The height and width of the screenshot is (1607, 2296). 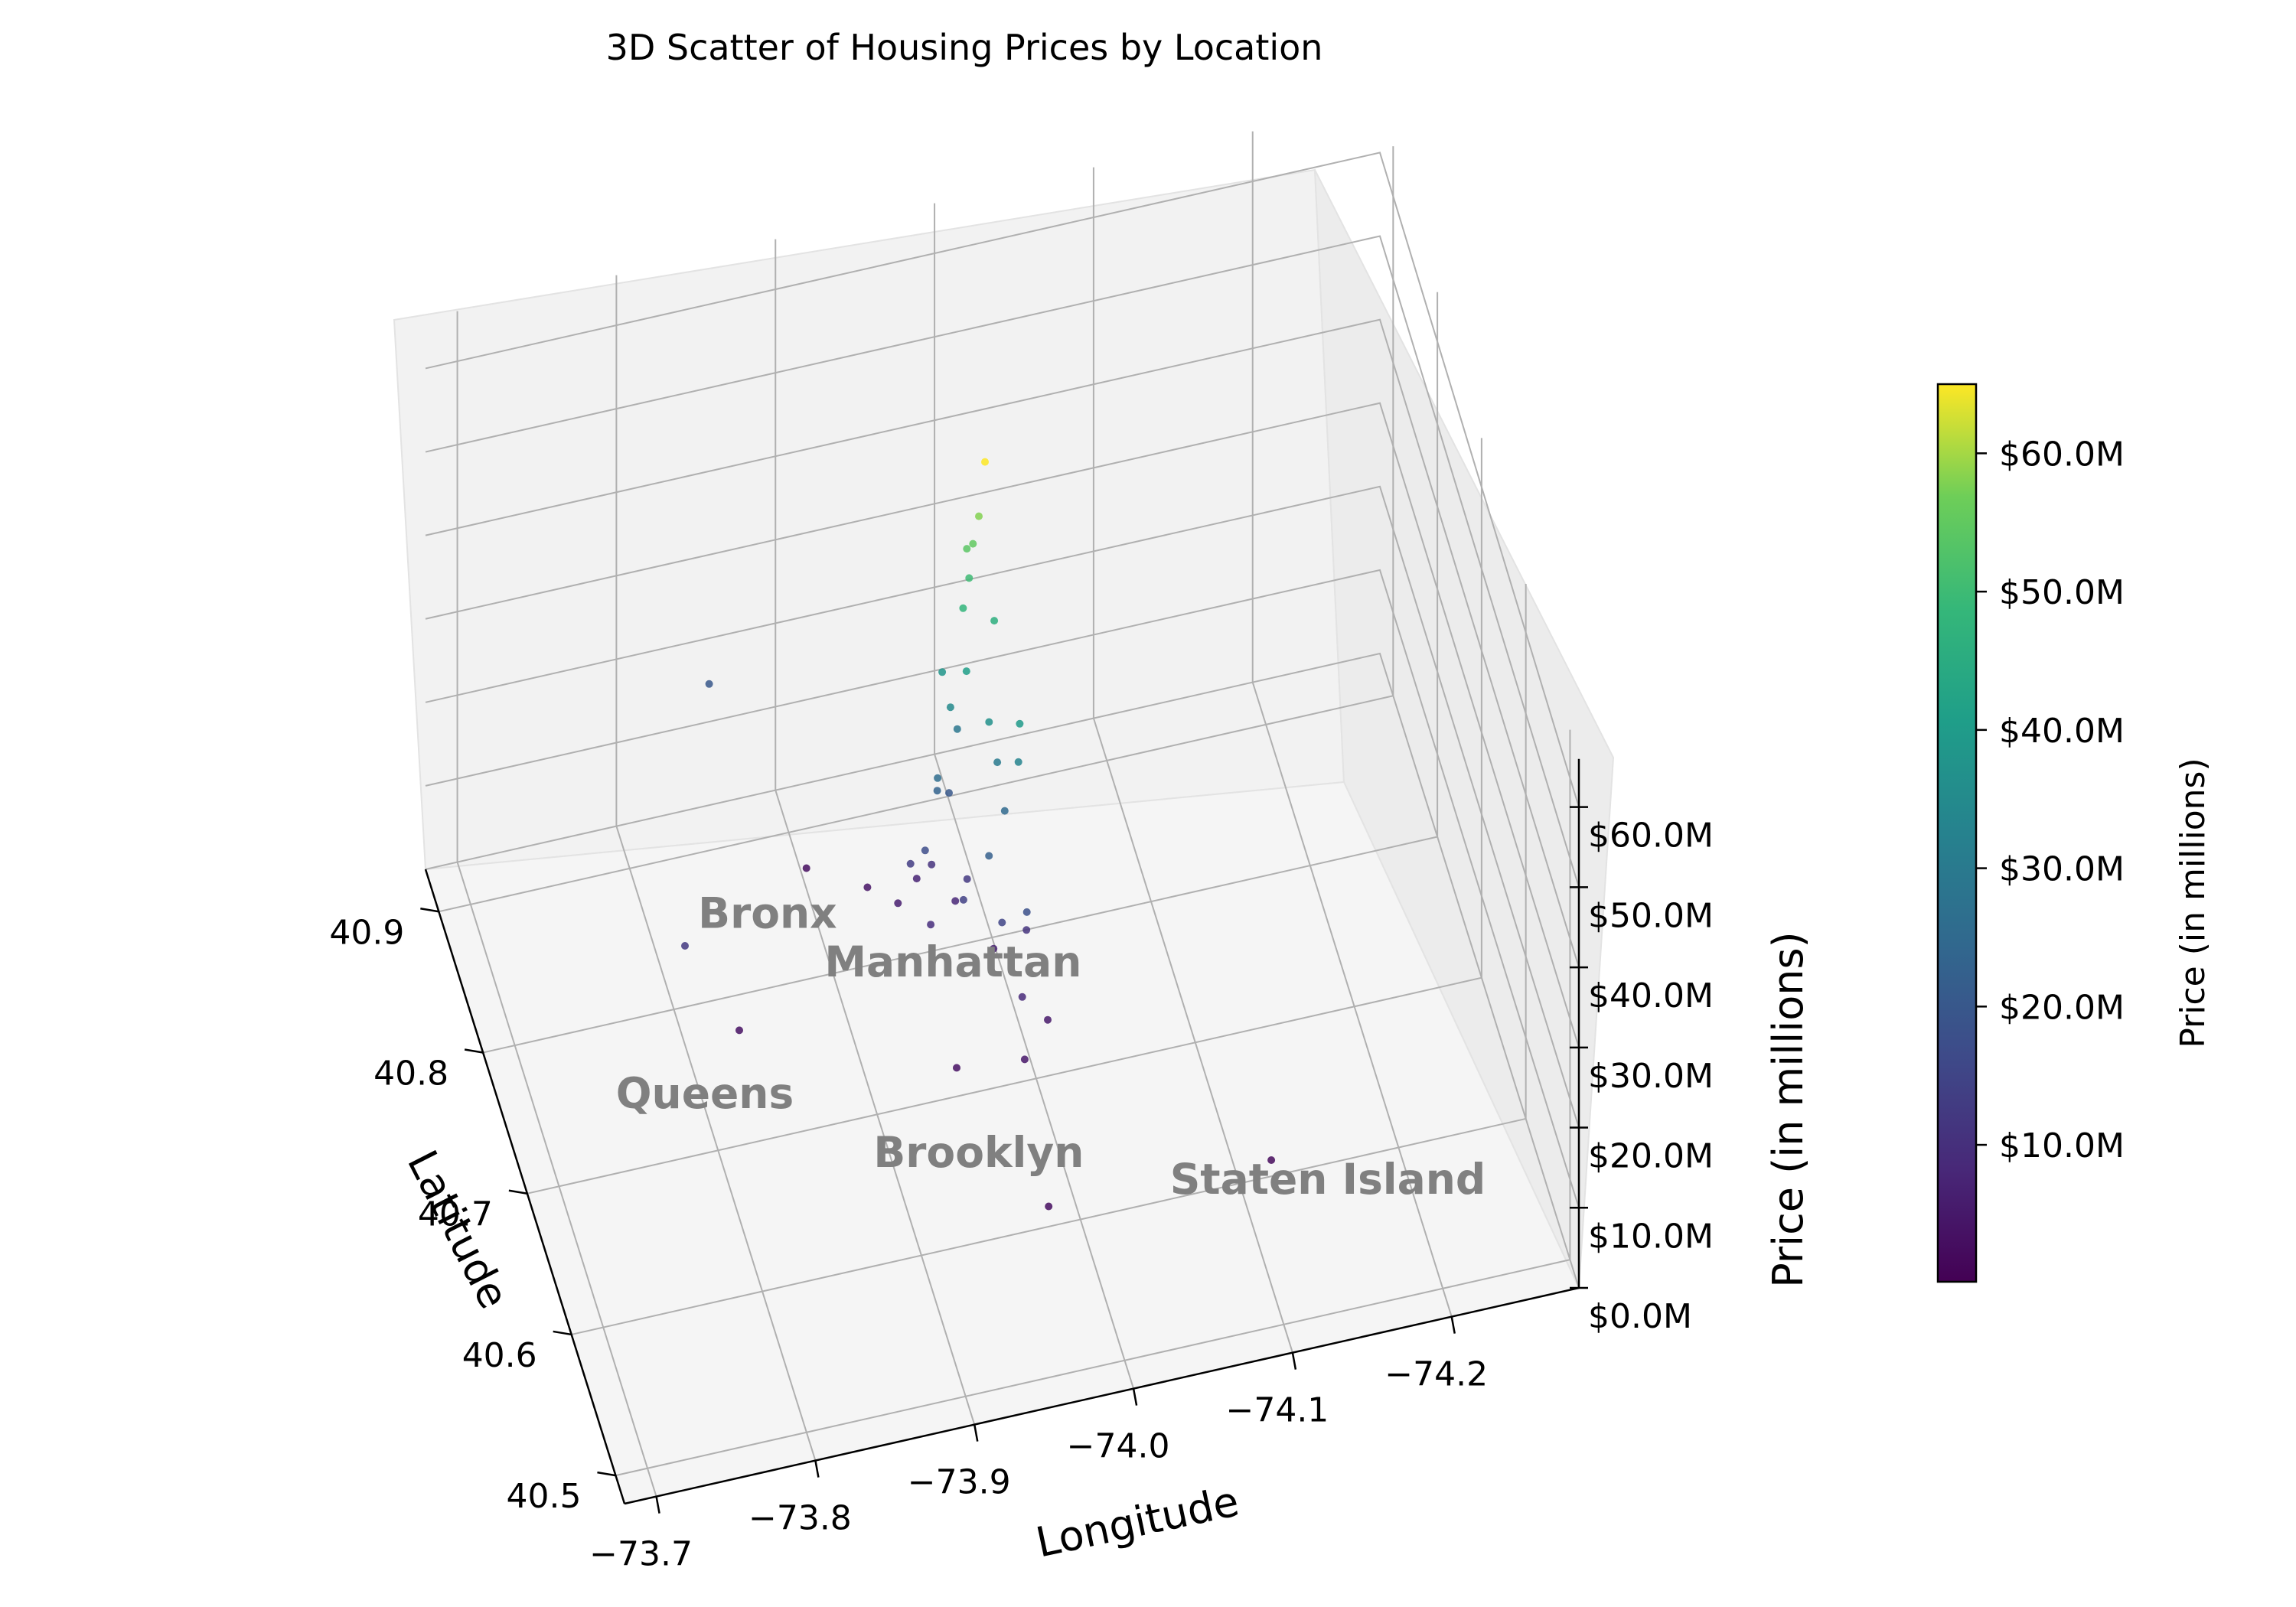 I want to click on x-tick-label: −74.1, so click(x=1277, y=1410).